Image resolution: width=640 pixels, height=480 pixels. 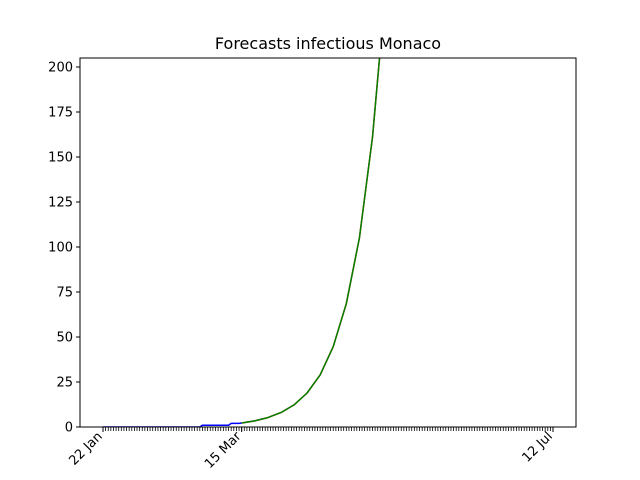 What do you see at coordinates (60, 203) in the screenshot?
I see `y-tick-label: 125` at bounding box center [60, 203].